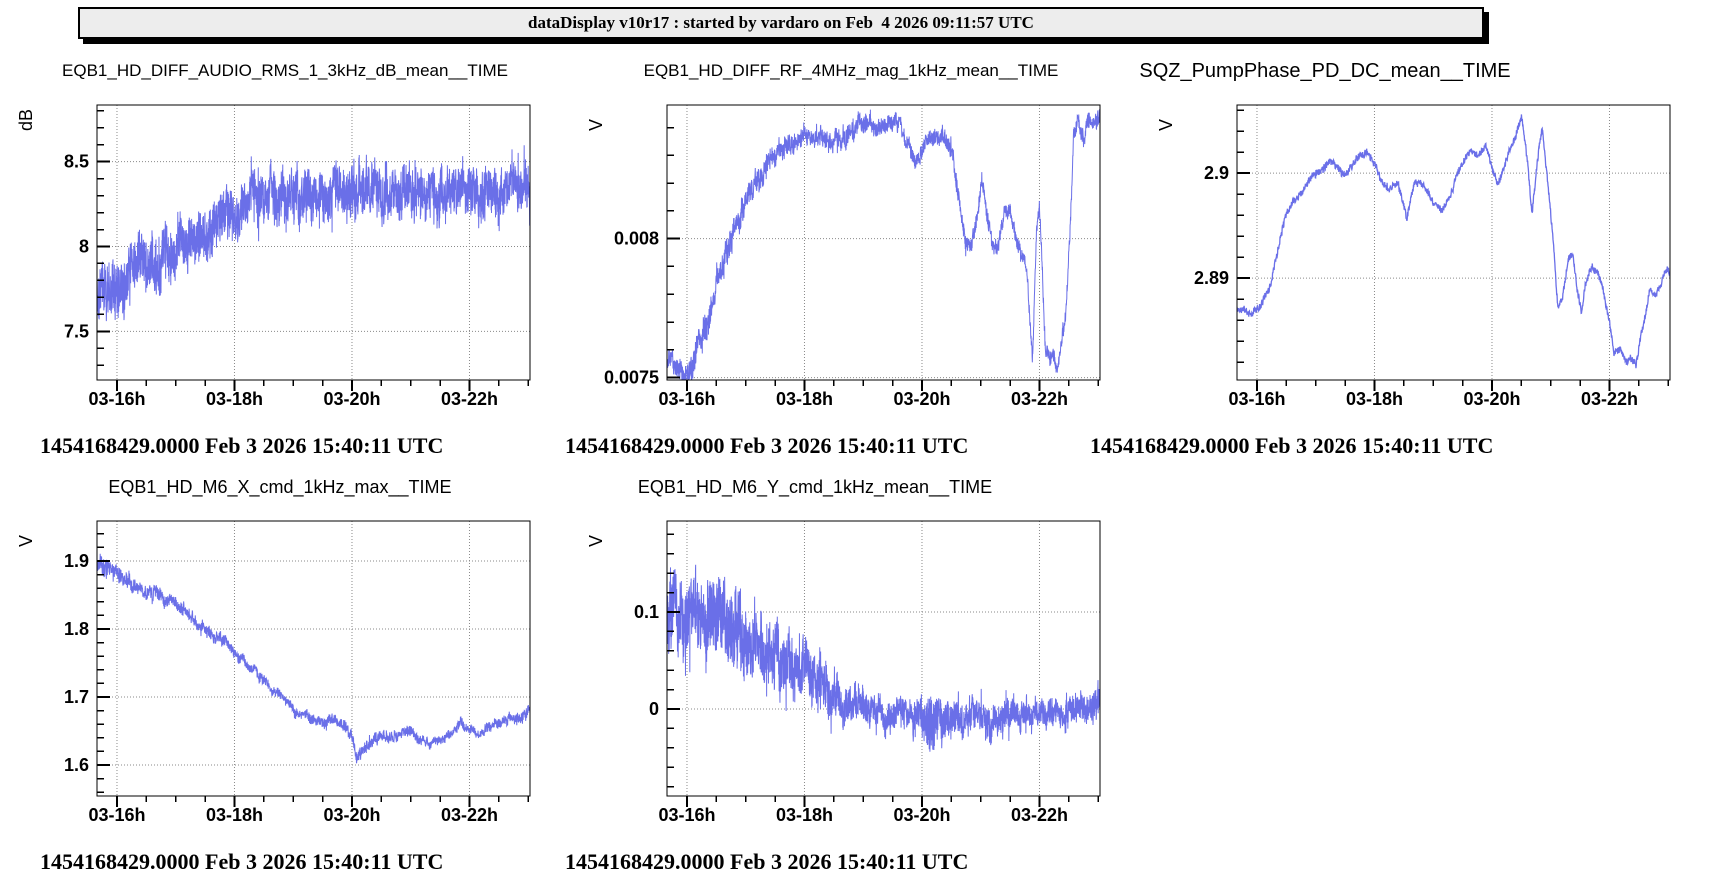 The image size is (1710, 882). What do you see at coordinates (280, 487) in the screenshot?
I see `plot-title: EQB1_HD_M6_X_cmd_1kHz_max__TIME` at bounding box center [280, 487].